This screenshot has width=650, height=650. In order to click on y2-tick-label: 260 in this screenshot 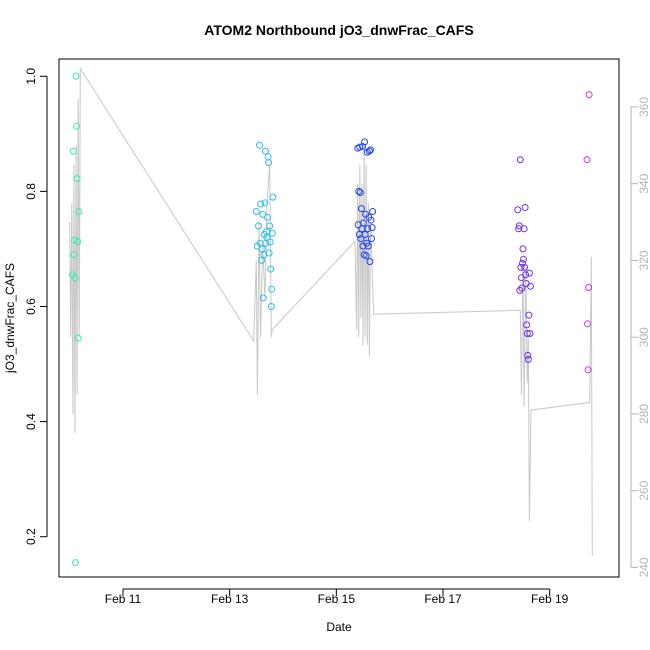, I will do `click(643, 490)`.